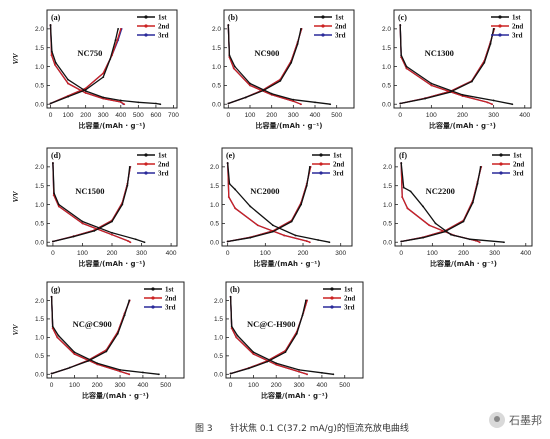  What do you see at coordinates (517, 36) in the screenshot?
I see `legend-label-3rd: 3rd` at bounding box center [517, 36].